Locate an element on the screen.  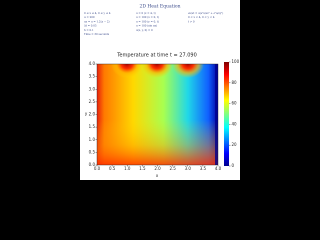
x-axis-label: x is located at coordinates (157, 175).